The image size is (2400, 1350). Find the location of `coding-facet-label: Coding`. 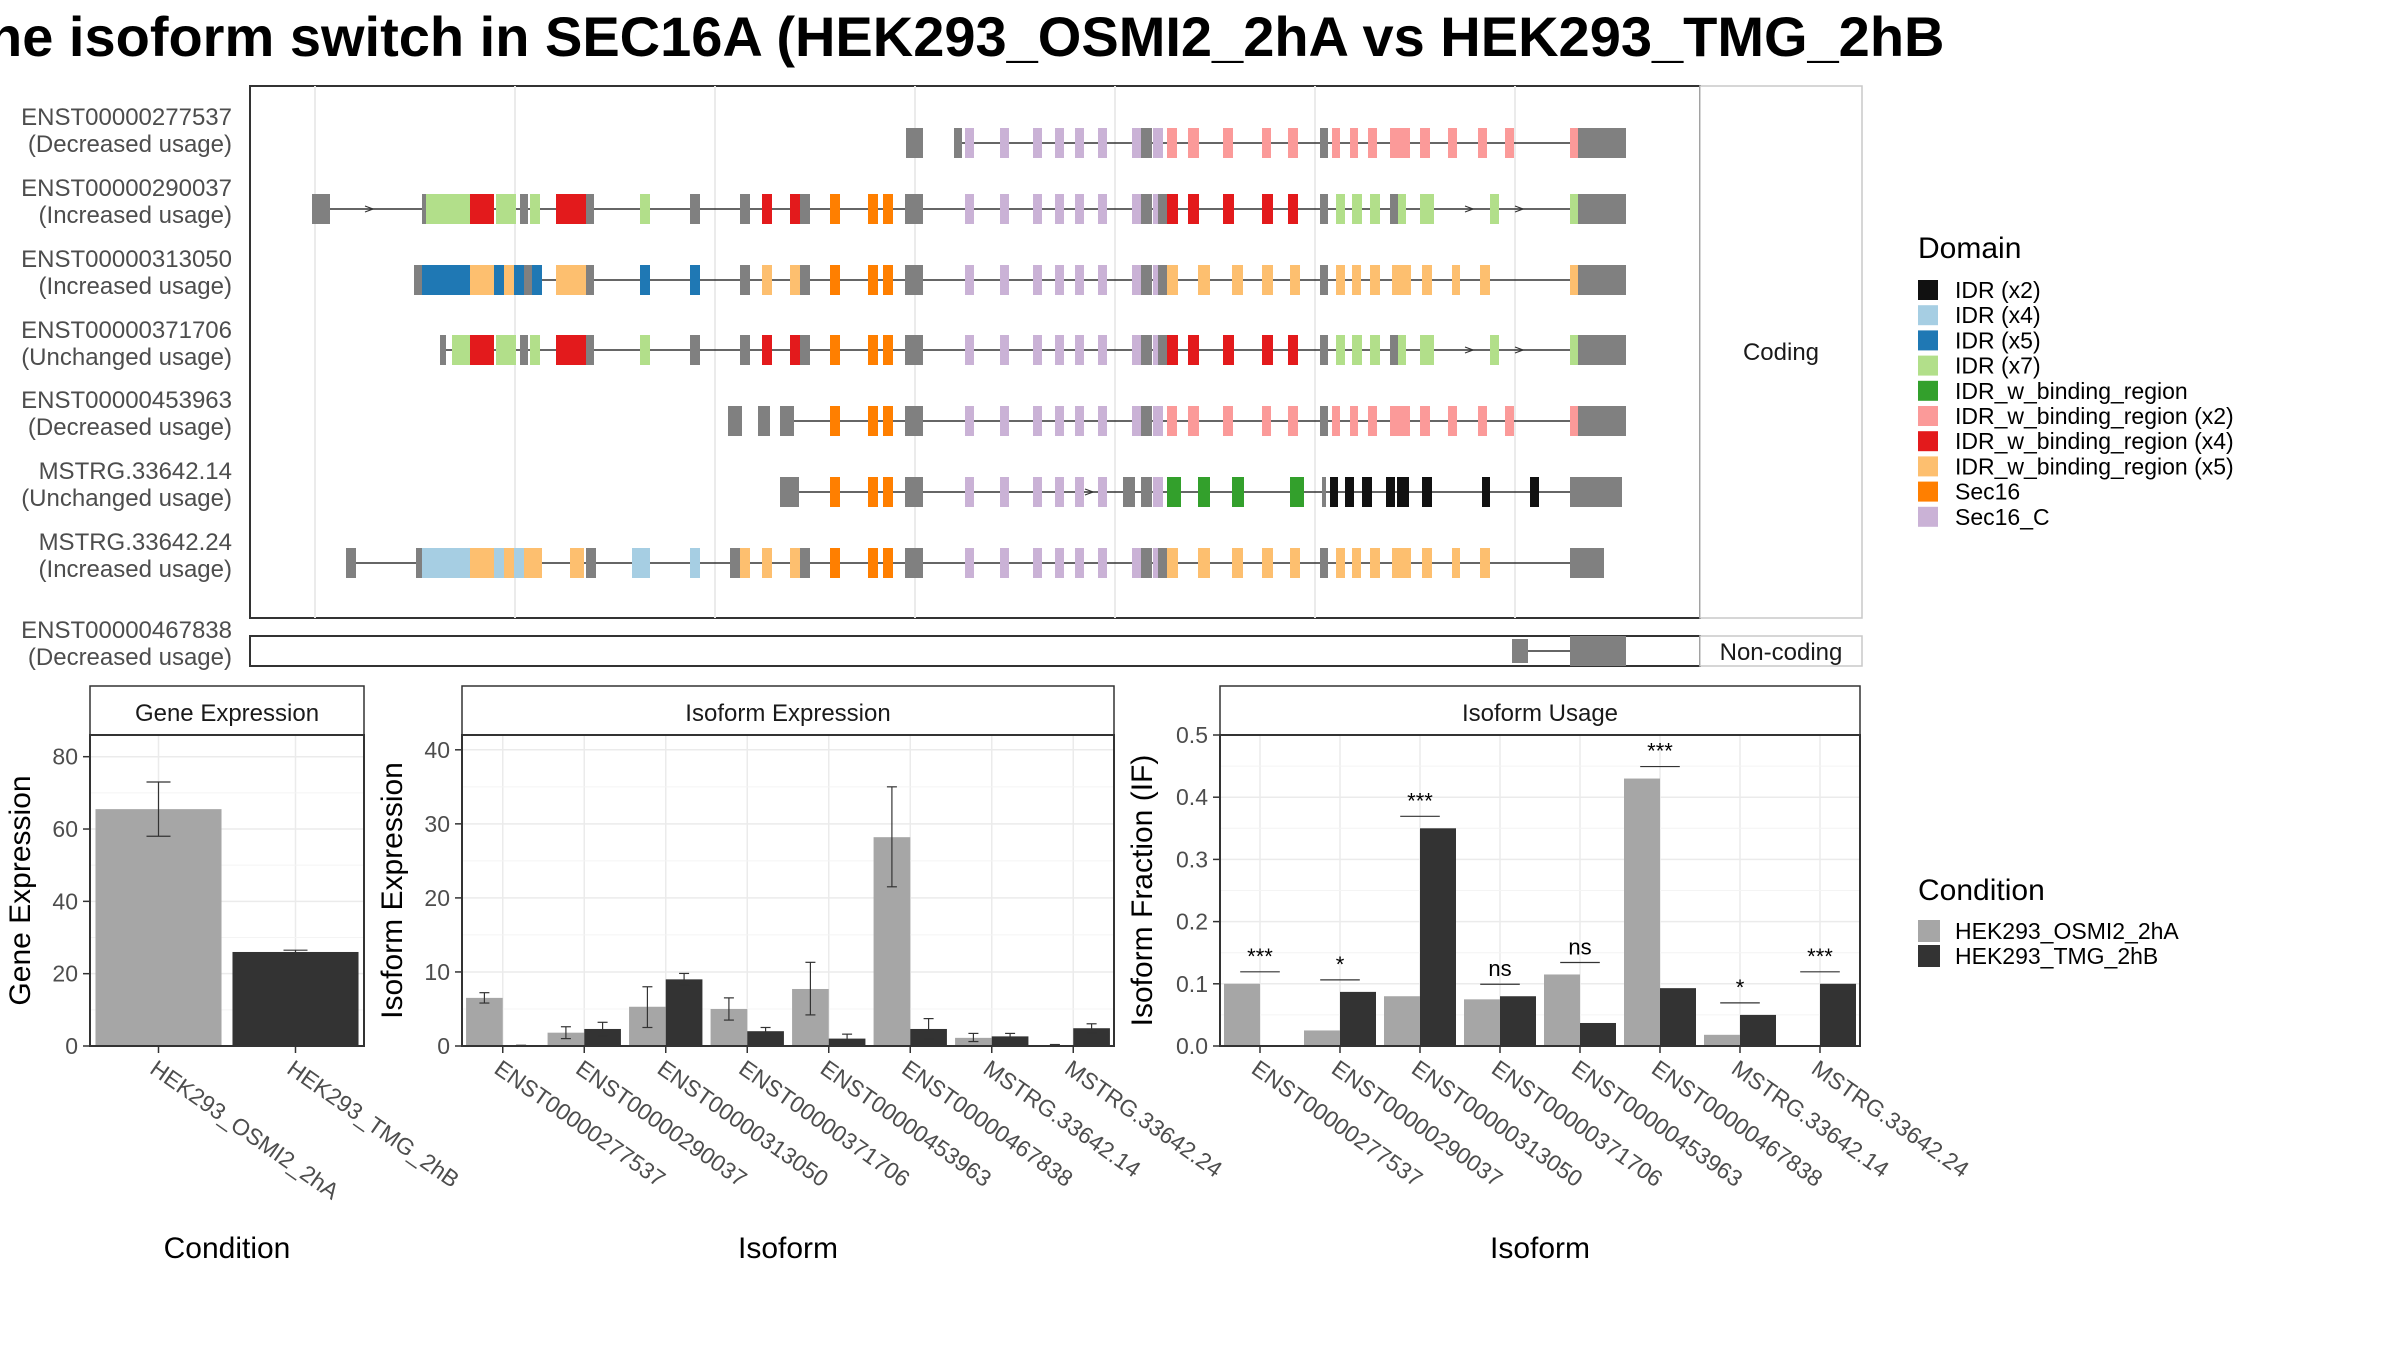

coding-facet-label: Coding is located at coordinates (1781, 352).